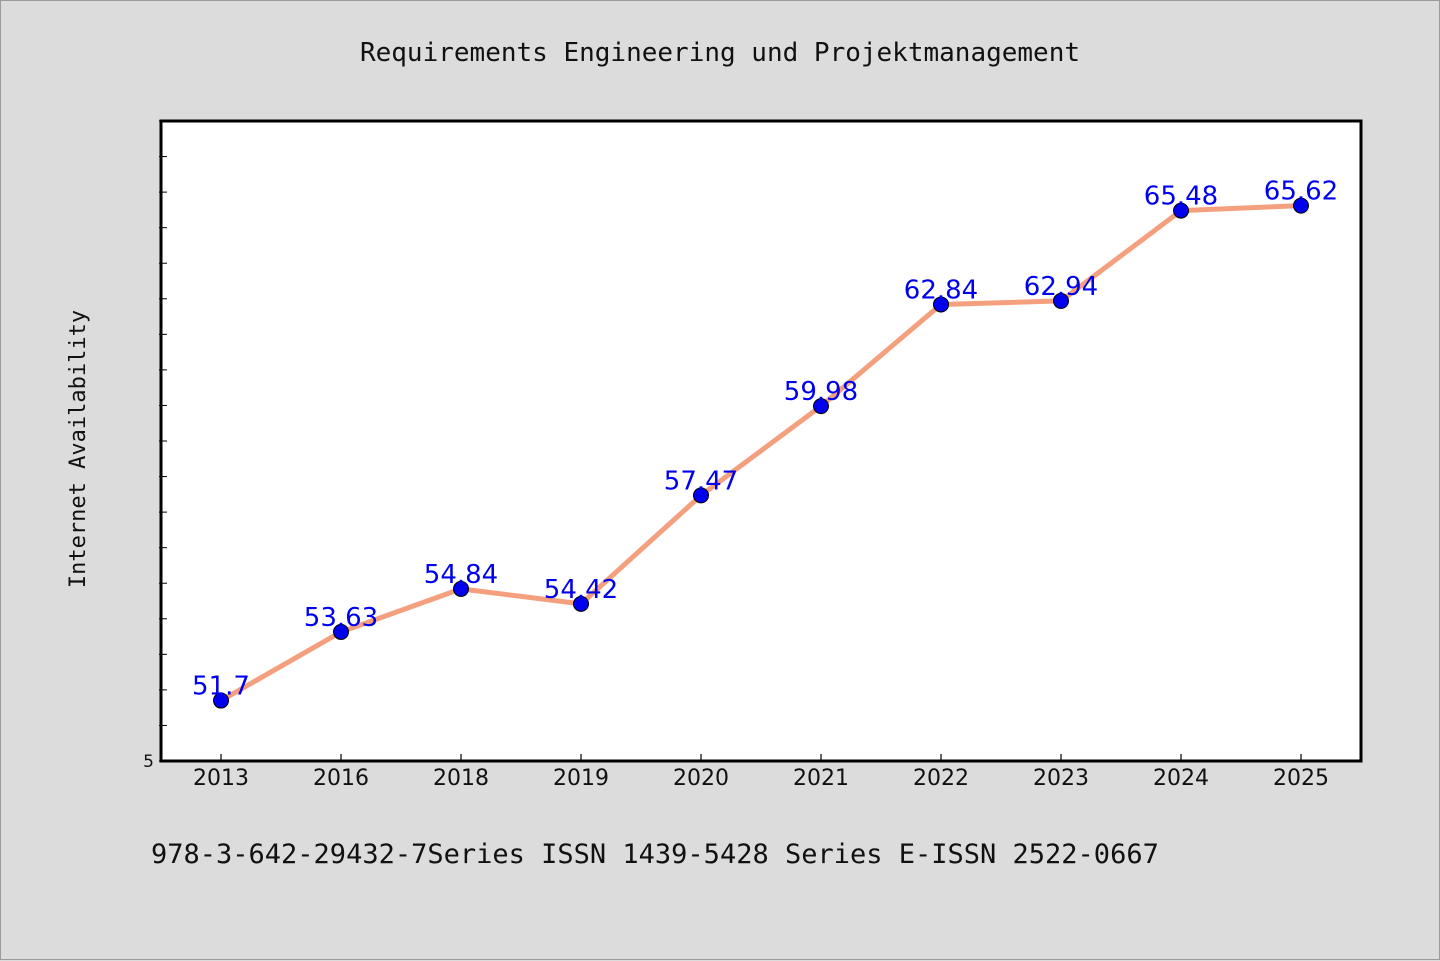 This screenshot has height=961, width=1440. What do you see at coordinates (148, 762) in the screenshot?
I see `y-tick-label: 5` at bounding box center [148, 762].